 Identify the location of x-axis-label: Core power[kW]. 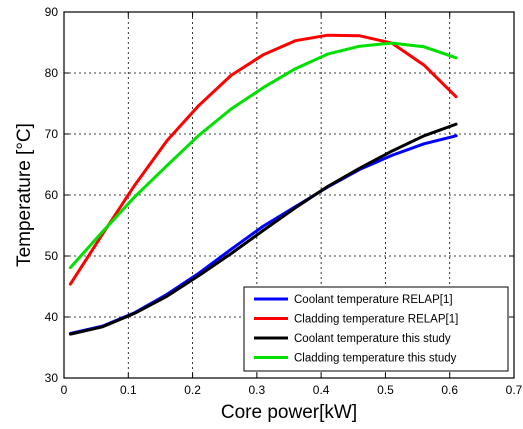
(289, 412).